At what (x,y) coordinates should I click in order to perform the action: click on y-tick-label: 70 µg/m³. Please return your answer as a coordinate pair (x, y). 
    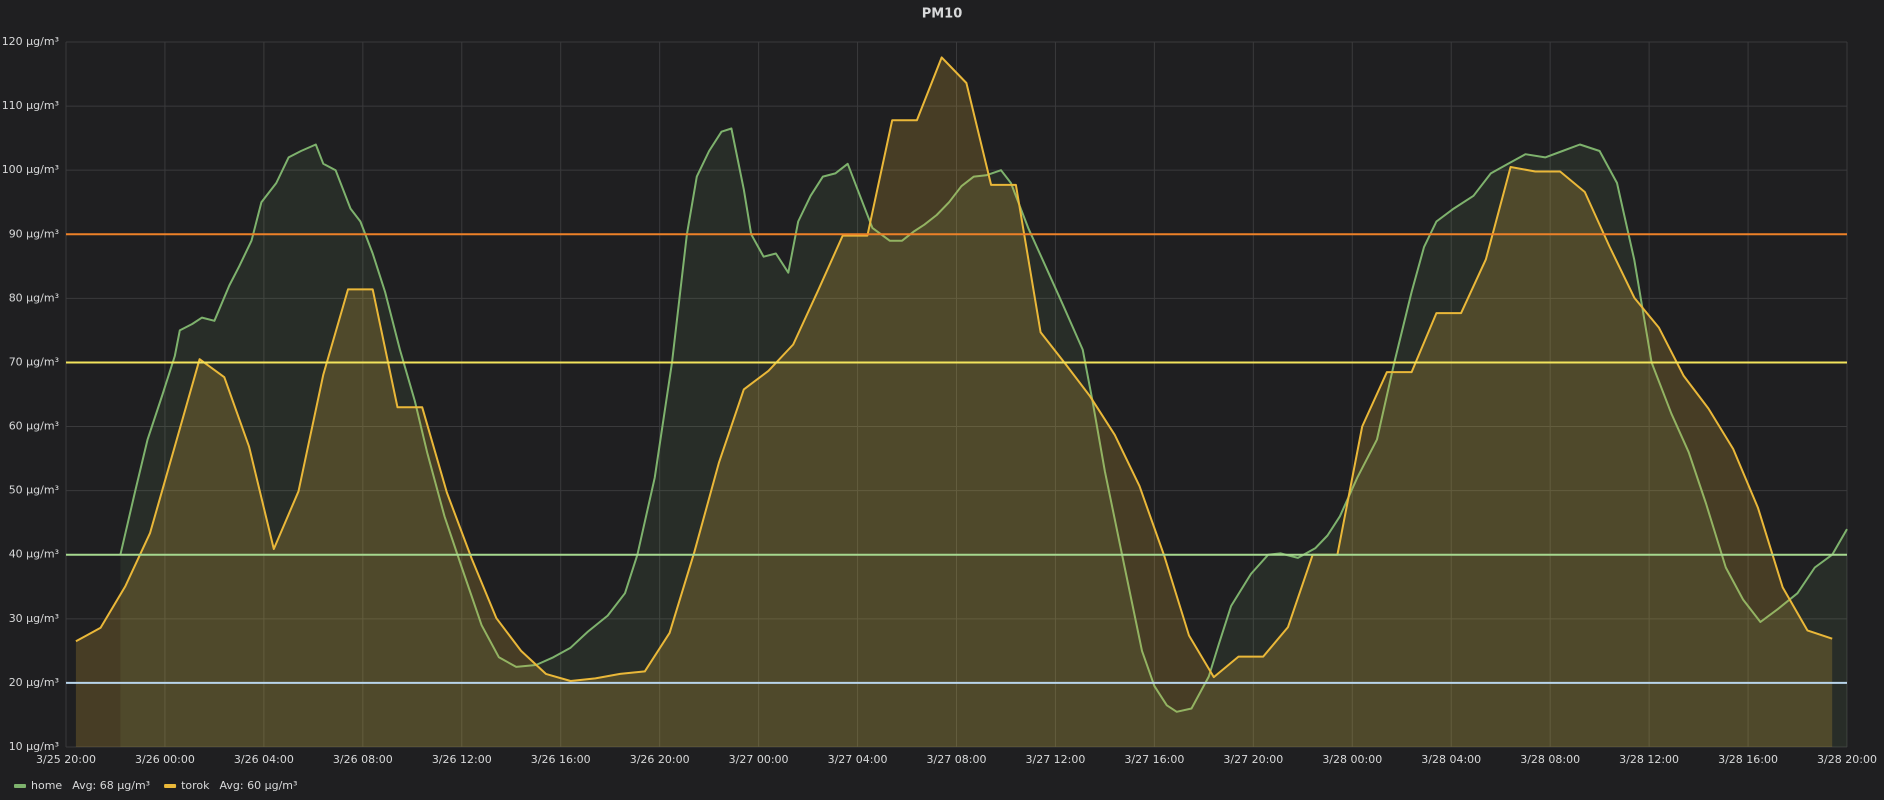
    Looking at the image, I should click on (34, 361).